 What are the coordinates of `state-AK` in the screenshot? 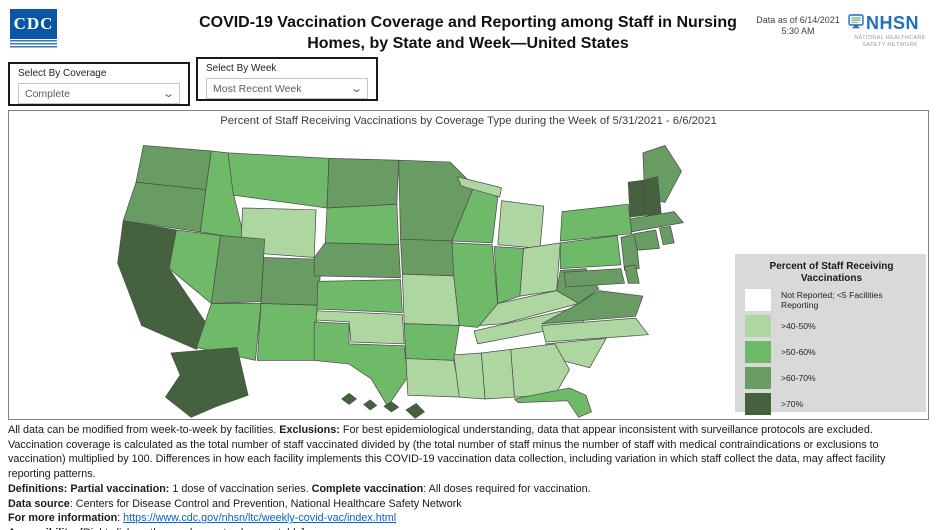 It's located at (207, 382).